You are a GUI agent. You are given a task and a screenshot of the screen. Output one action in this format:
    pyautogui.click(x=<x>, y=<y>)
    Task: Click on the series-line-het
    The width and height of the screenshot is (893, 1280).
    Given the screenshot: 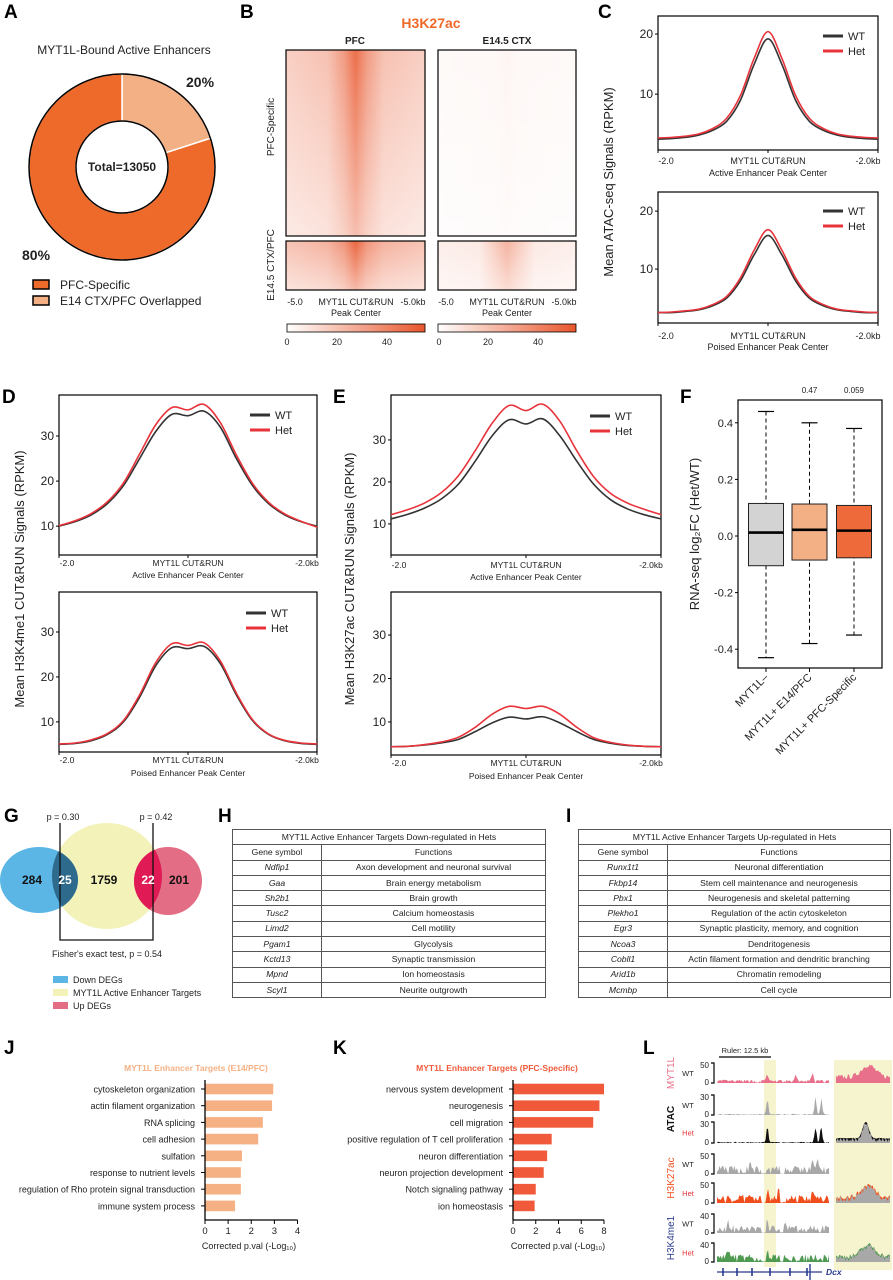 What is the action you would take?
    pyautogui.click(x=768, y=84)
    